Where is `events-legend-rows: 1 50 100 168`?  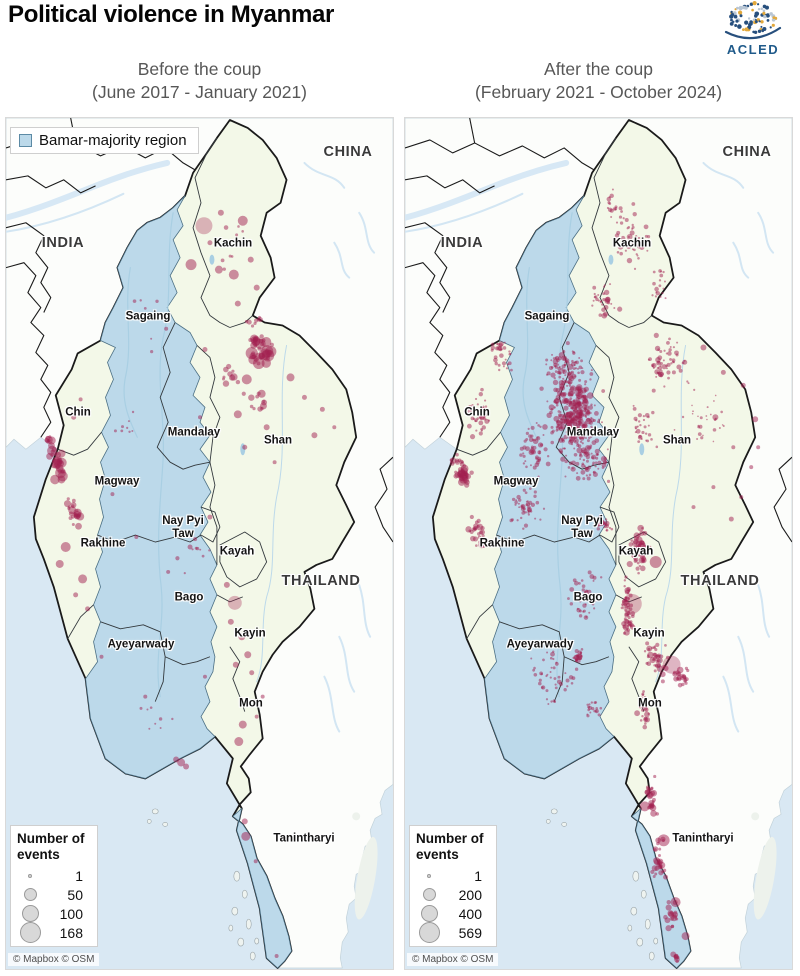 events-legend-rows: 1 50 100 168 is located at coordinates (54, 904).